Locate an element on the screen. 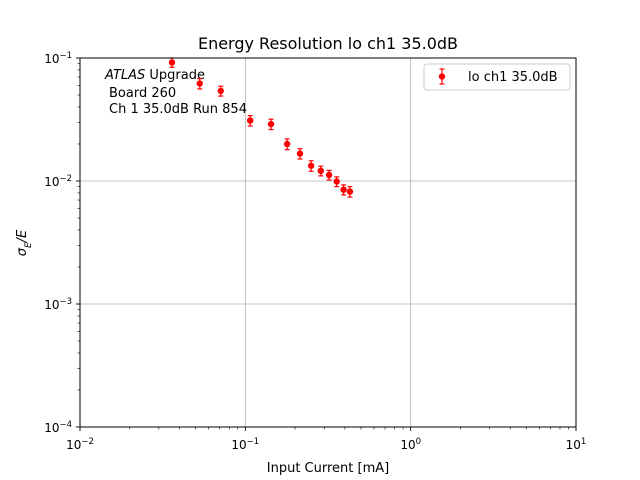 The image size is (640, 480). x-tick-labels: 10⁻² 10⁻¹ 10⁰ 10¹ is located at coordinates (326, 444).